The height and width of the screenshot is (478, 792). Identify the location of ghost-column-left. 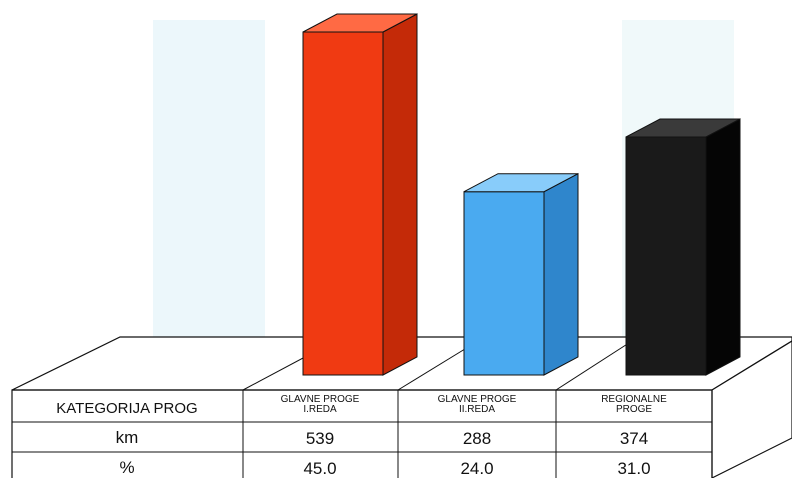
(209, 190).